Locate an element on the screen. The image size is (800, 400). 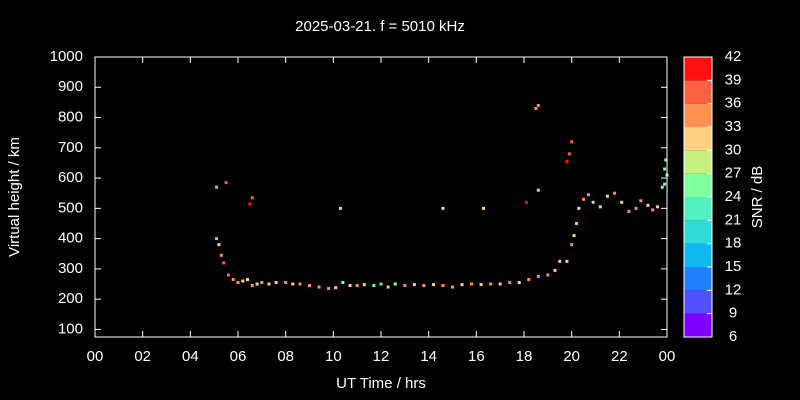
y-tick-label: 100 is located at coordinates (70, 328).